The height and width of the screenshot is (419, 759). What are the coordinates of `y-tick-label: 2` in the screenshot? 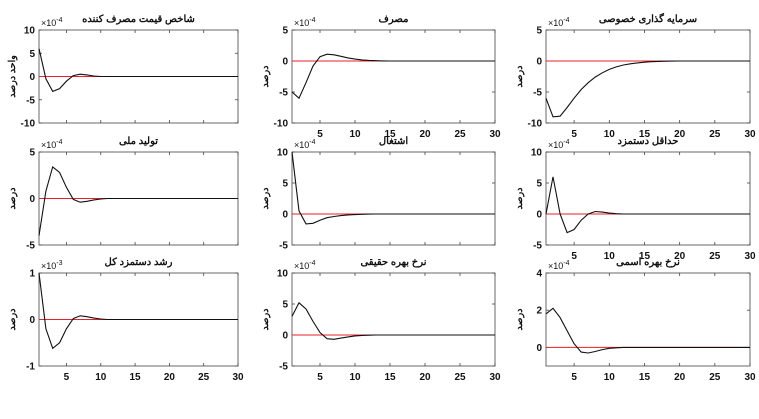 It's located at (539, 311).